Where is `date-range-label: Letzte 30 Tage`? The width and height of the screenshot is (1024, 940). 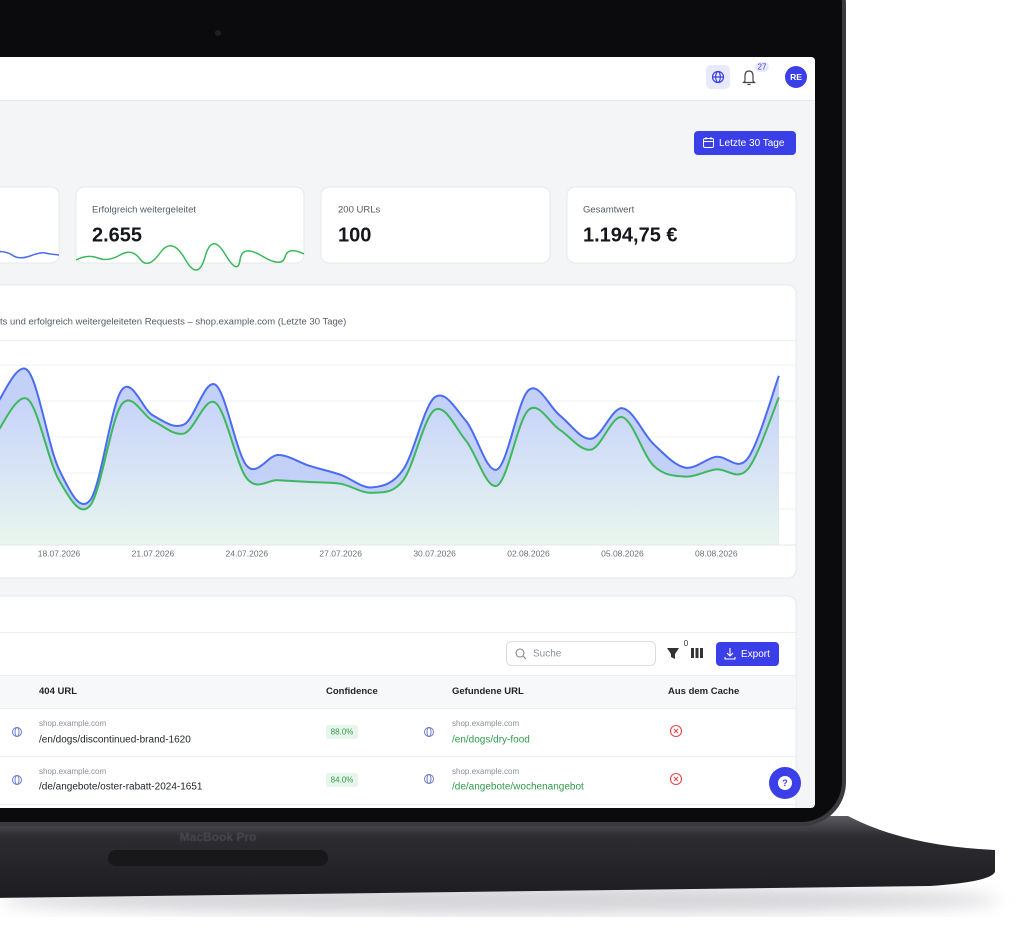
date-range-label: Letzte 30 Tage is located at coordinates (752, 143).